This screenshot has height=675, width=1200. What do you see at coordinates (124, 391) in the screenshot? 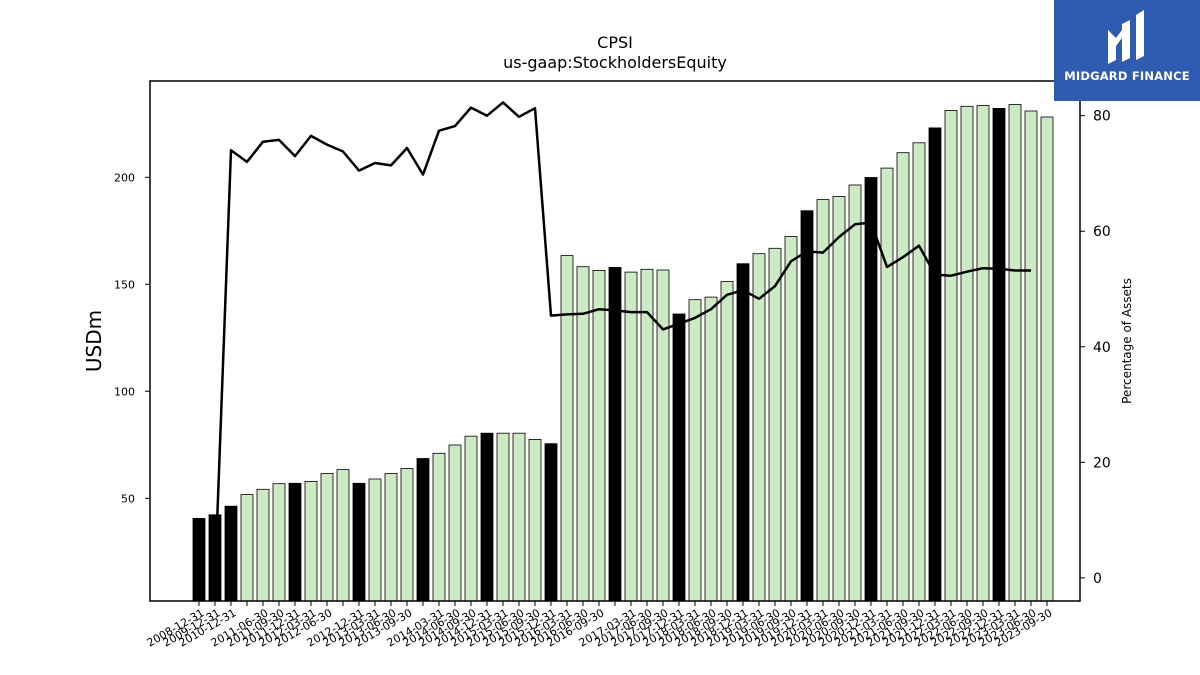
I see `y-tick-label: 100` at bounding box center [124, 391].